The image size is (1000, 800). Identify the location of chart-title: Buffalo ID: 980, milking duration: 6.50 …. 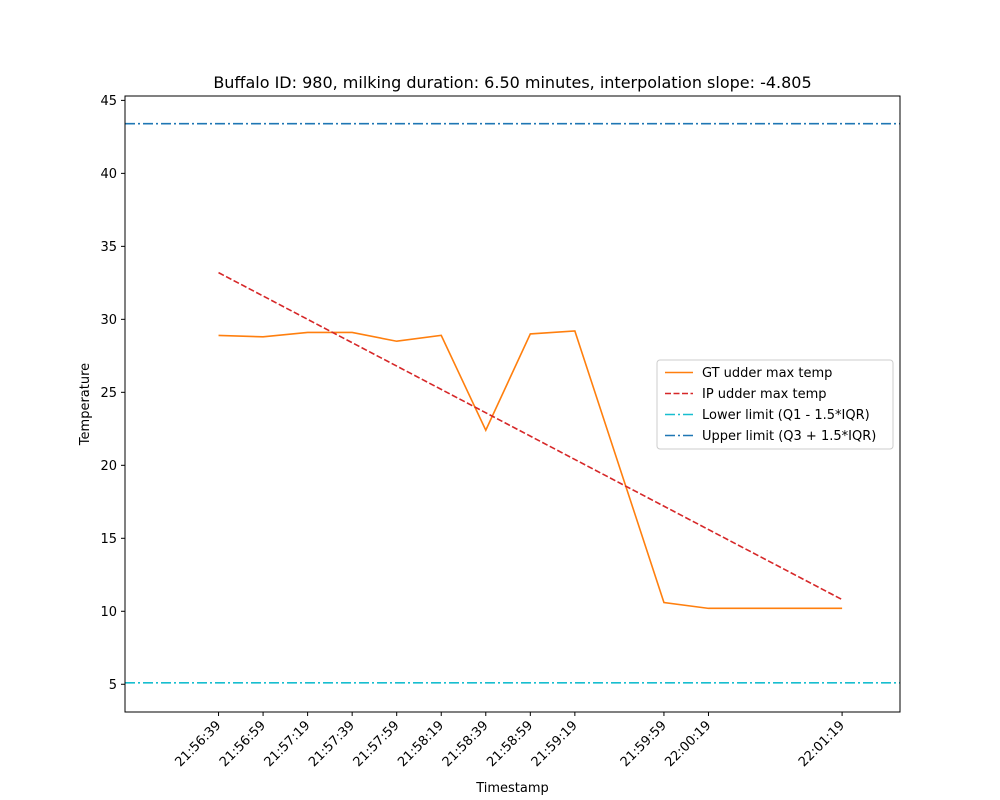
(512, 82).